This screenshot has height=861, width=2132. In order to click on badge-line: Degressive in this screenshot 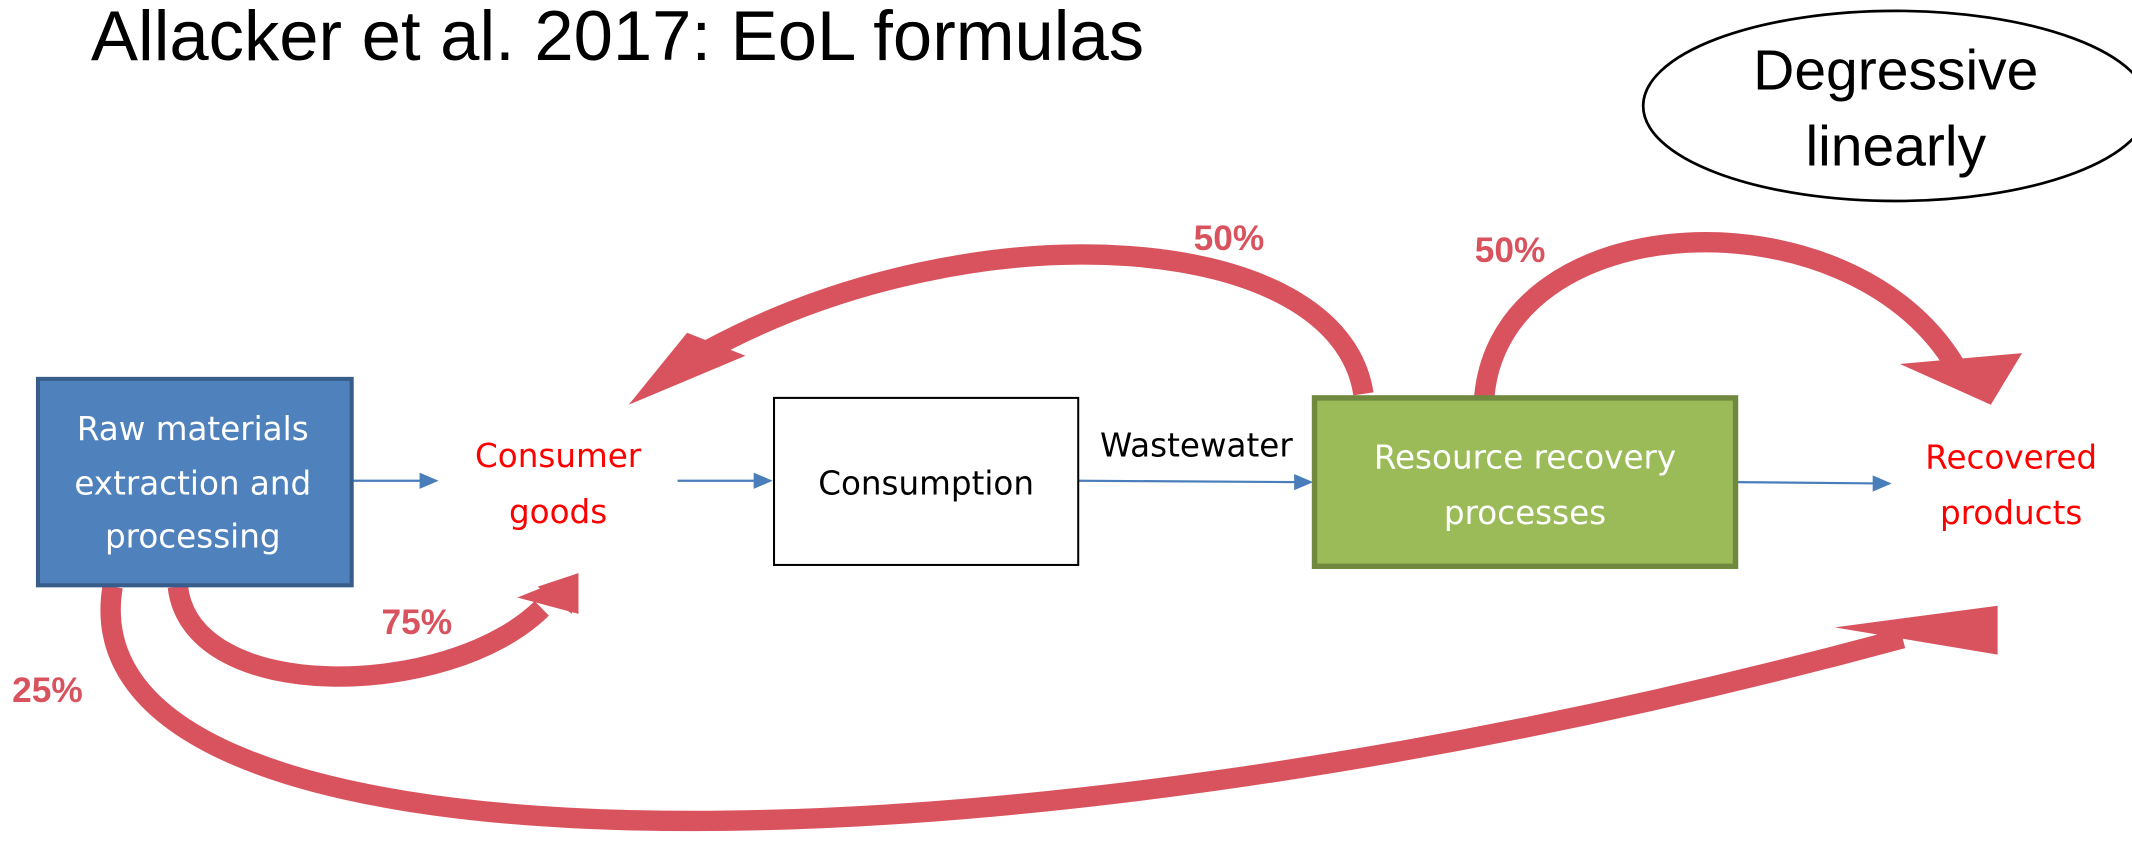, I will do `click(1895, 71)`.